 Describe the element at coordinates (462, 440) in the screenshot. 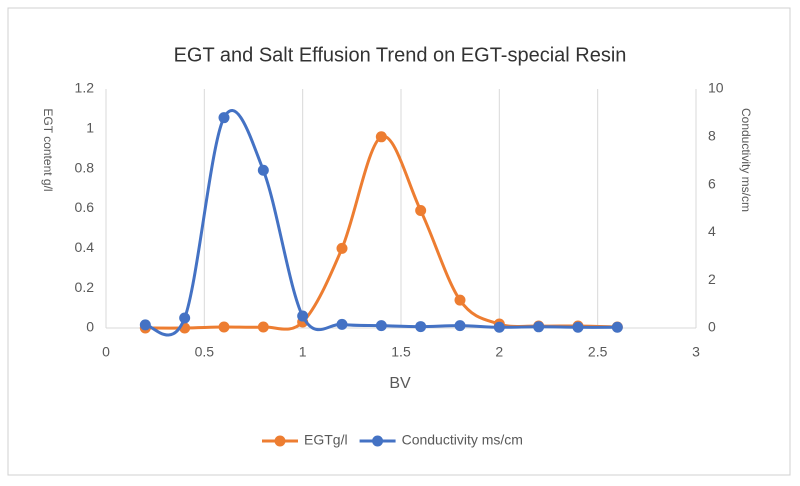

I see `legend-label: Conductivity ms/cm` at that location.